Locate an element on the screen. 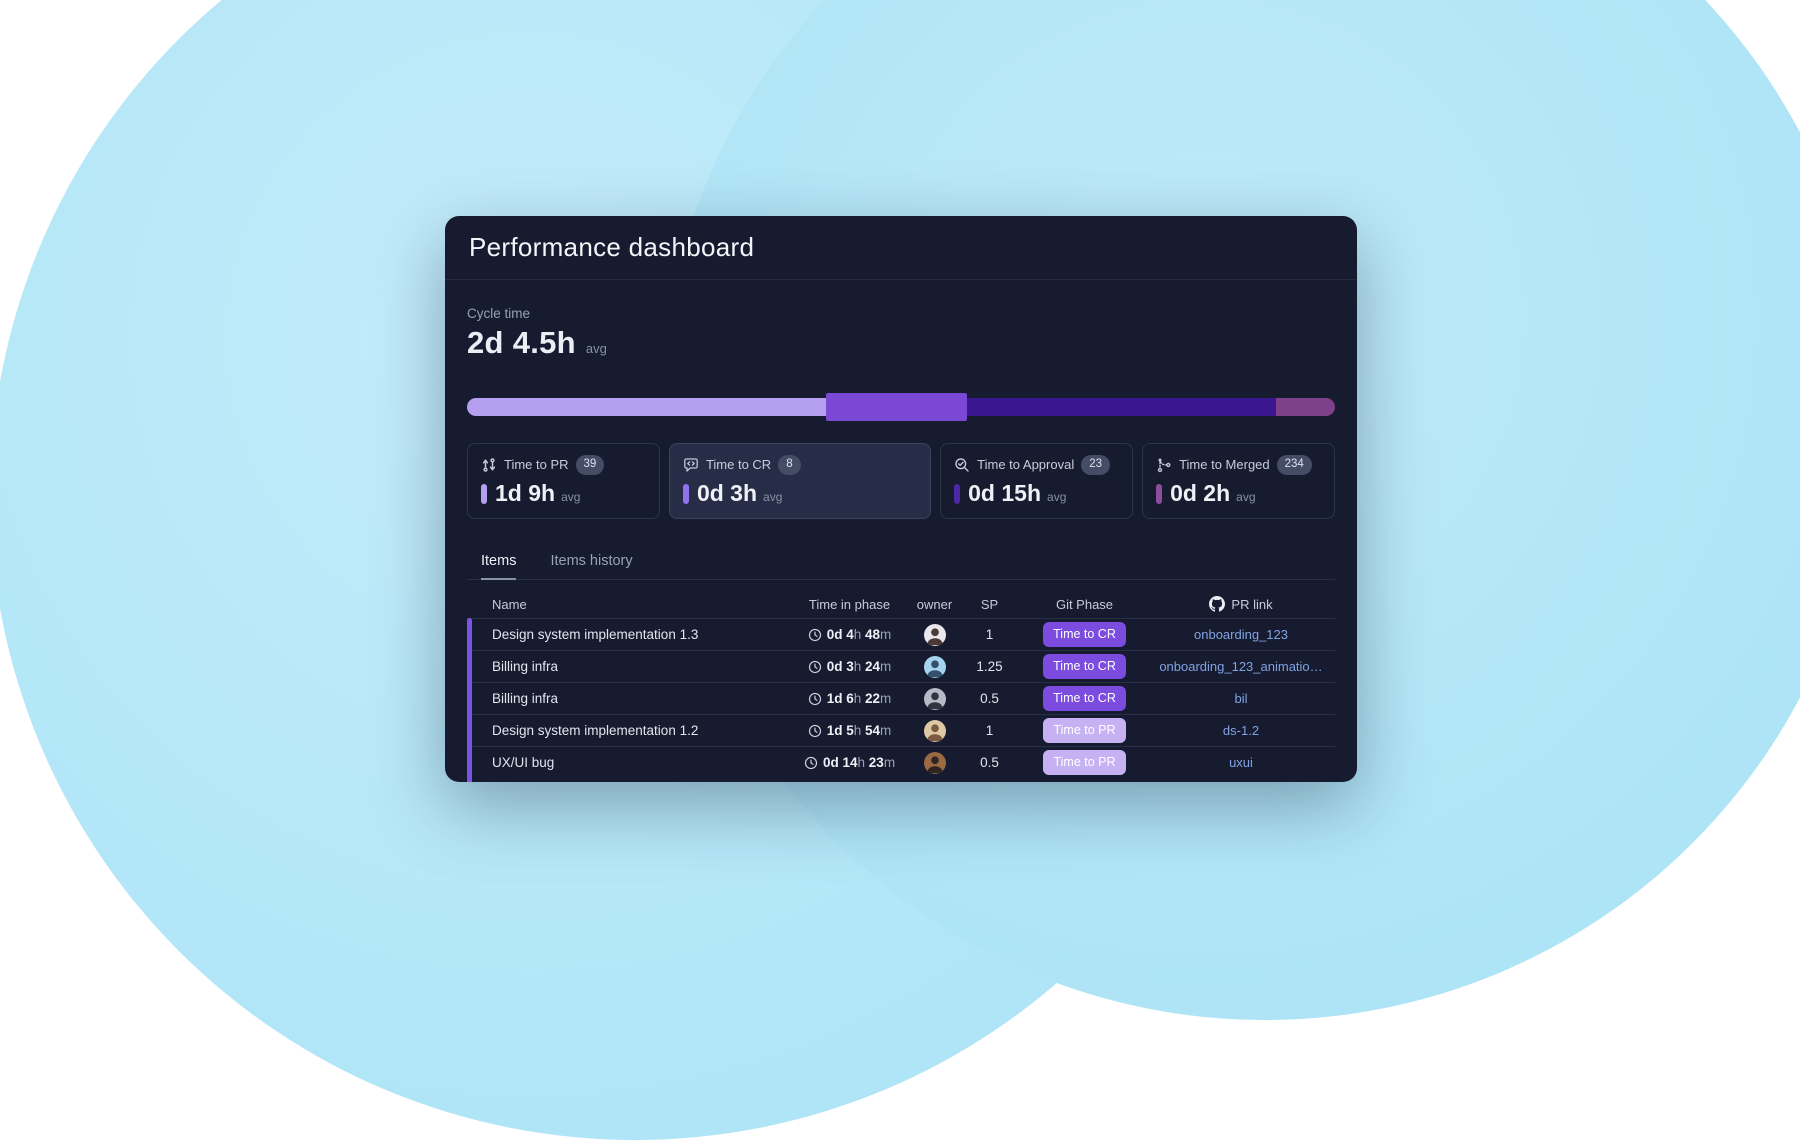  stat-count-badge: 234 is located at coordinates (1294, 465).